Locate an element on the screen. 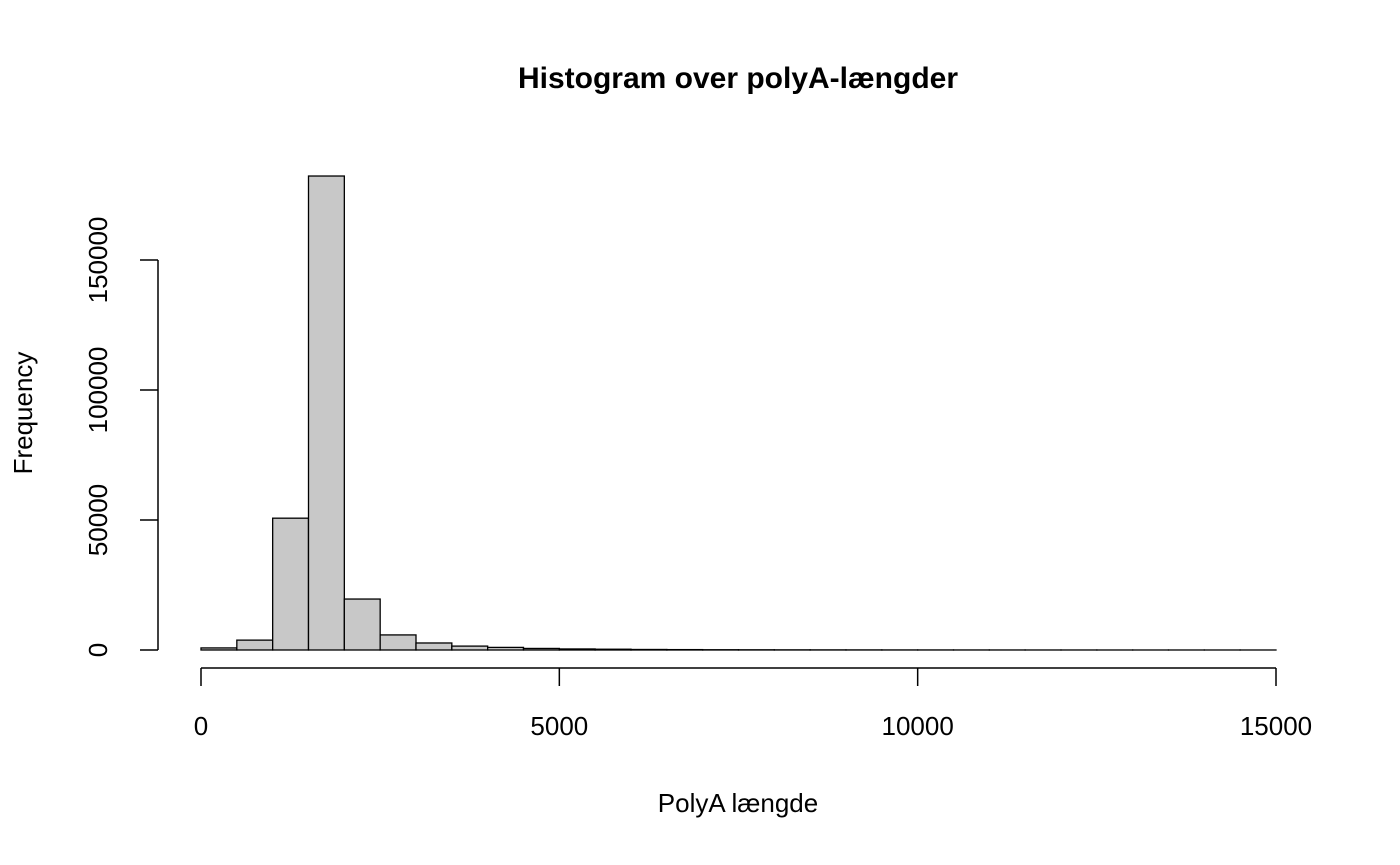 This screenshot has height=865, width=1400. x-axis-label: PolyA længde is located at coordinates (738, 803).